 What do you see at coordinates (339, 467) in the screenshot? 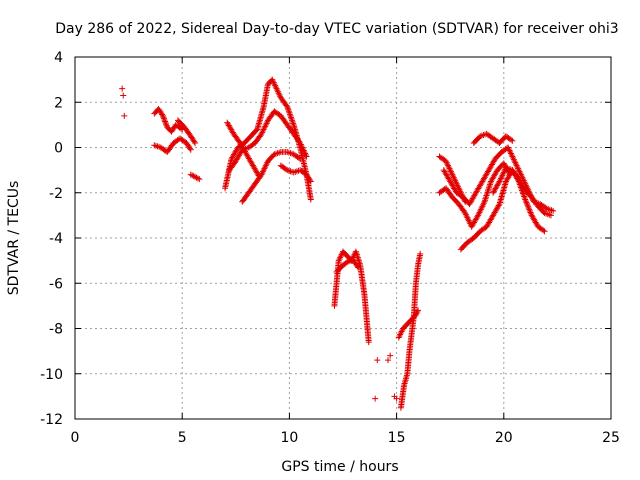
I see `x-axis-label: GPS time / hours` at bounding box center [339, 467].